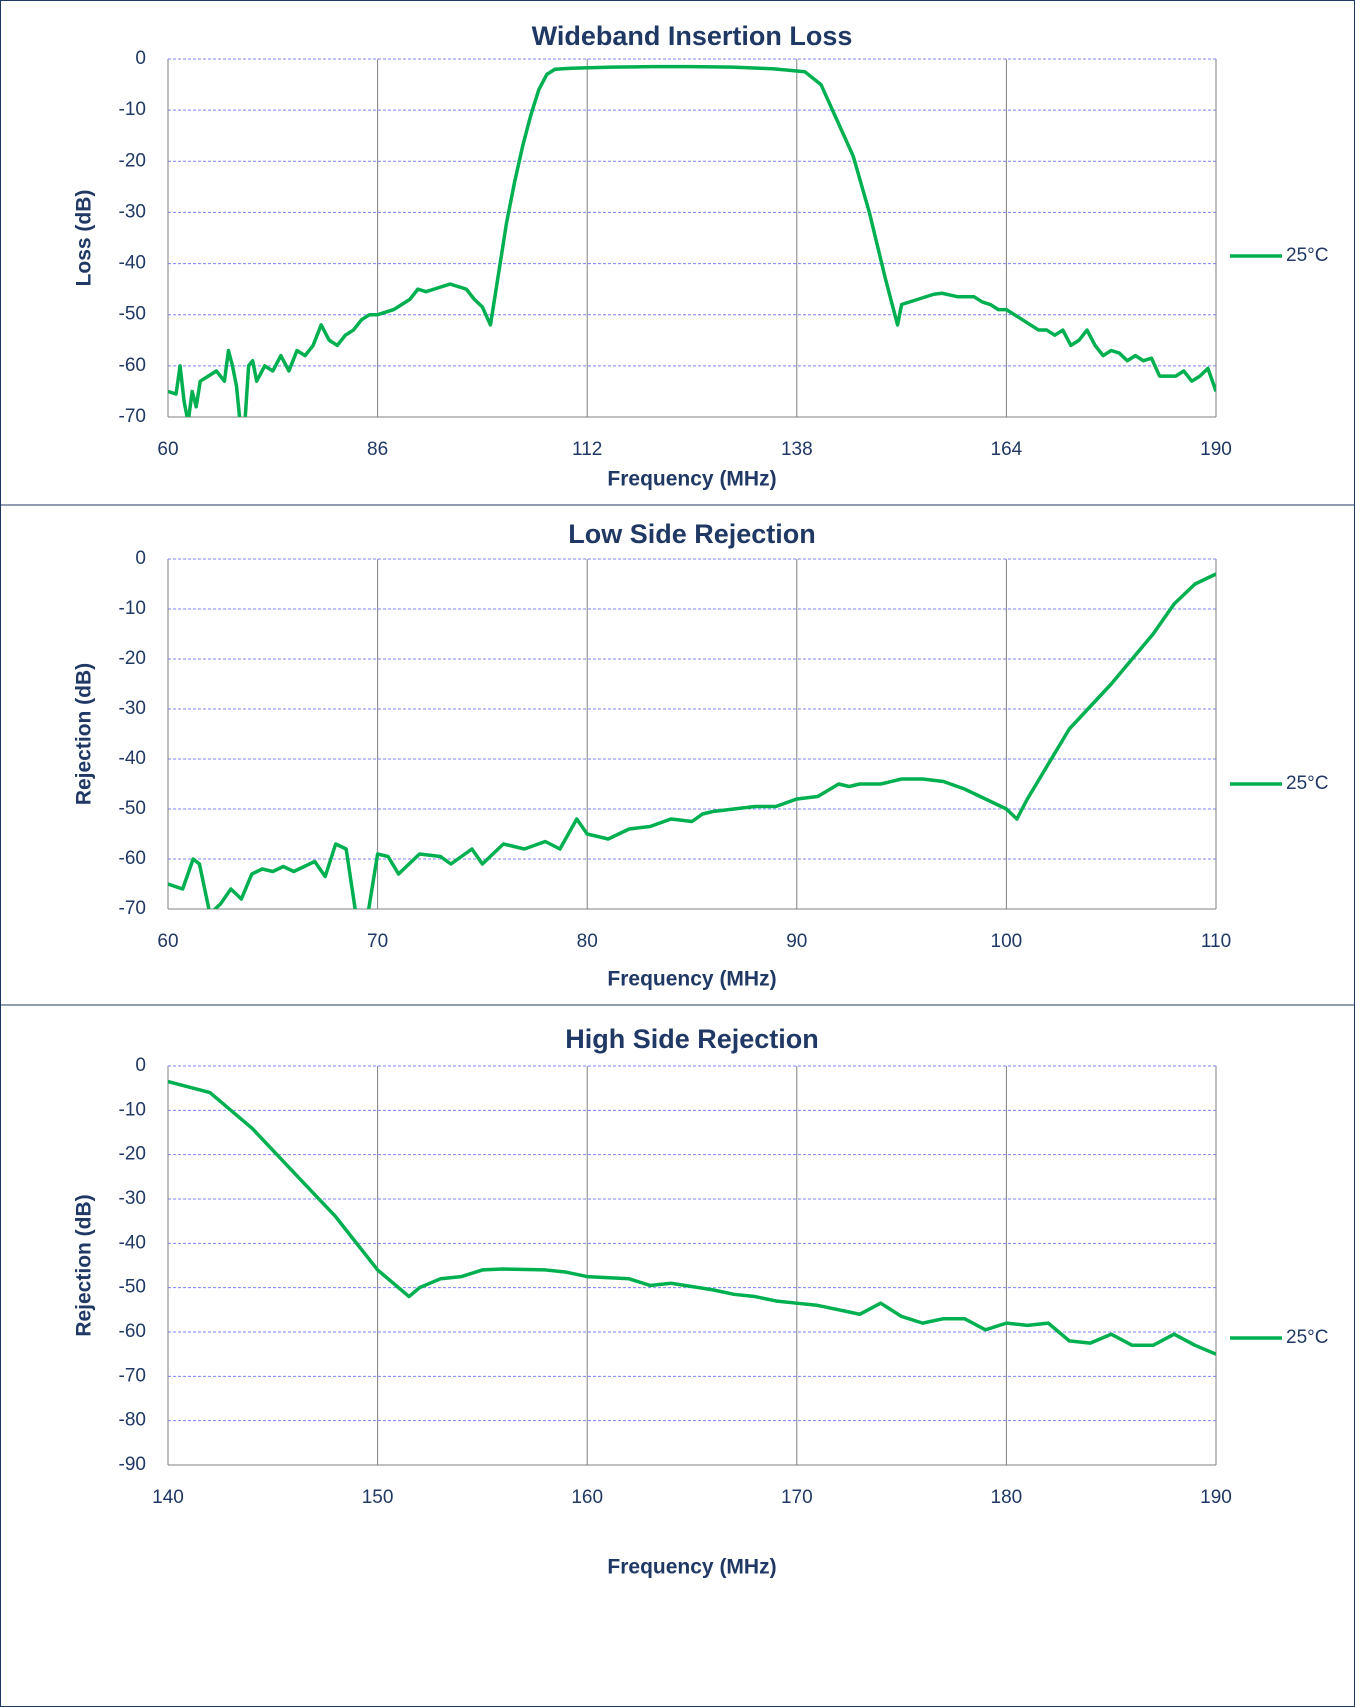 This screenshot has height=1707, width=1355. I want to click on chart-title: High Side Rejection, so click(692, 1039).